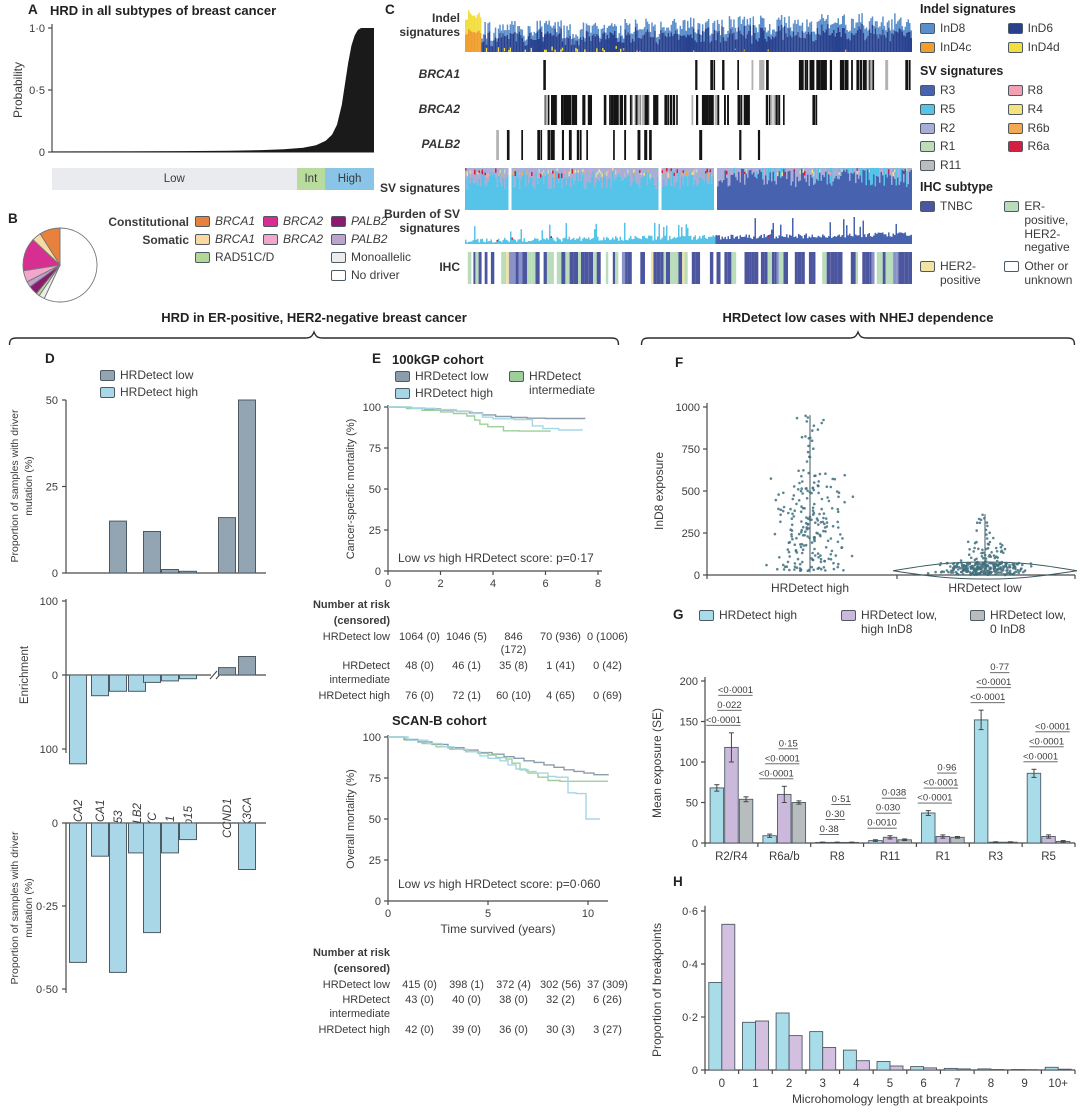 Image resolution: width=1080 pixels, height=1112 pixels. What do you see at coordinates (560, 984) in the screenshot?
I see `risk-cell: 302 (56)` at bounding box center [560, 984].